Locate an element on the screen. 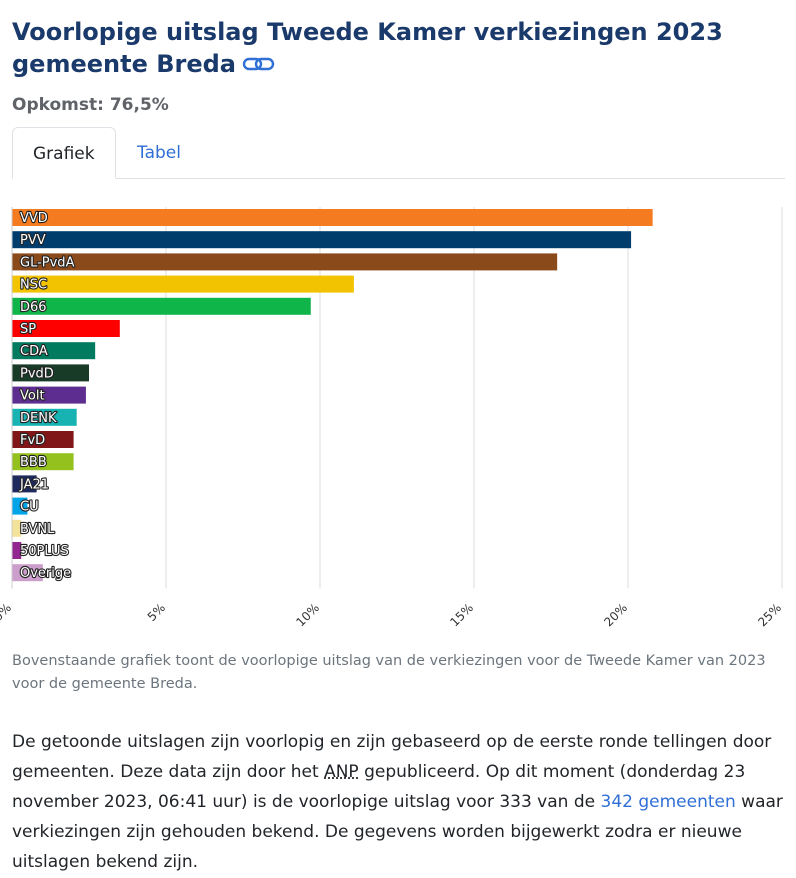  bar-cu is located at coordinates (20, 506).